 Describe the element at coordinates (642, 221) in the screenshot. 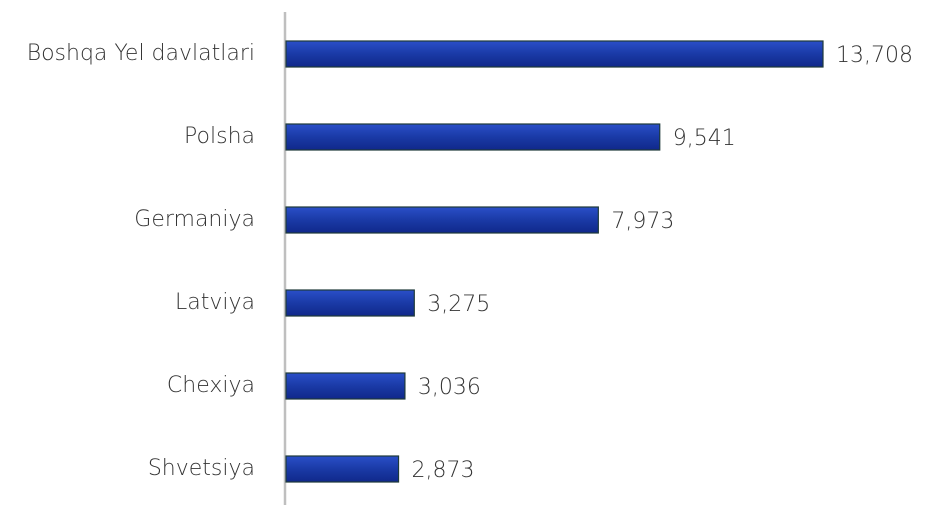

I see `value-label: 7,973` at that location.